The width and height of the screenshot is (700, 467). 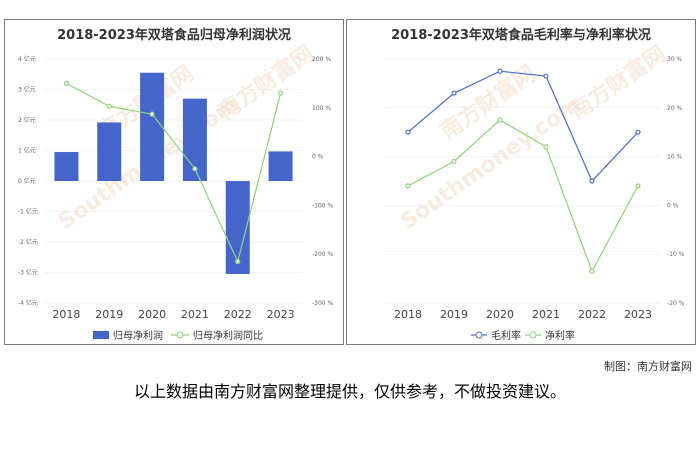 I want to click on y-tick-right: 100 %, so click(x=321, y=108).